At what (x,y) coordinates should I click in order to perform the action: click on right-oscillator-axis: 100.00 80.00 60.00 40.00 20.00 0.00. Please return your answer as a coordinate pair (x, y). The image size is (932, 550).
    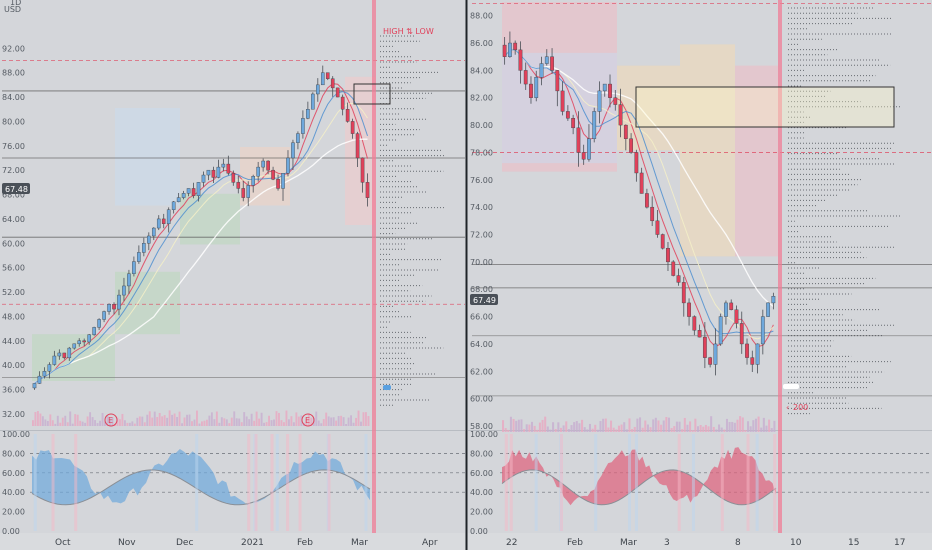
    Looking at the image, I should click on (484, 483).